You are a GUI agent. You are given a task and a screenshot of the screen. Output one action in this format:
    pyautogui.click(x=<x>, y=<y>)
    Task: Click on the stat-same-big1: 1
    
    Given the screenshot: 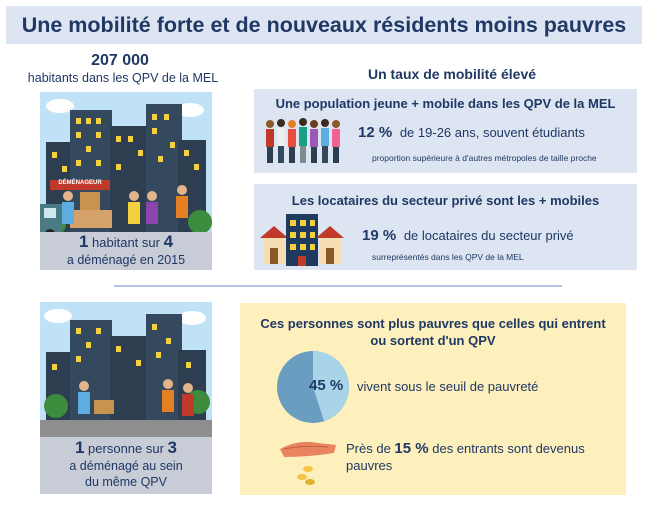 What is the action you would take?
    pyautogui.click(x=79, y=447)
    